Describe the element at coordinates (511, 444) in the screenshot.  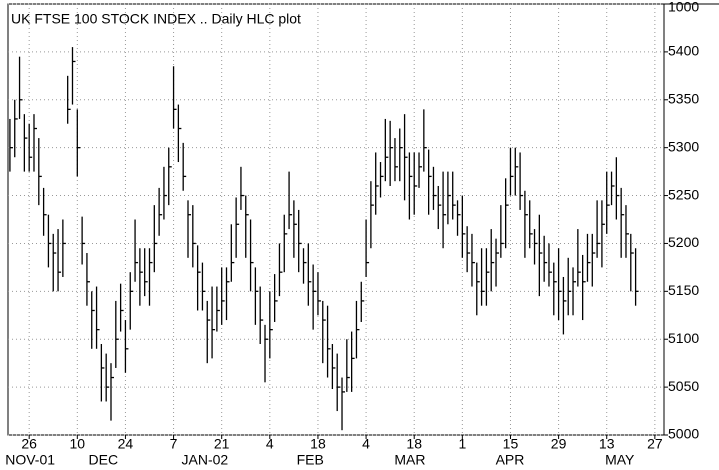
I see `x-tick-label: 15` at that location.